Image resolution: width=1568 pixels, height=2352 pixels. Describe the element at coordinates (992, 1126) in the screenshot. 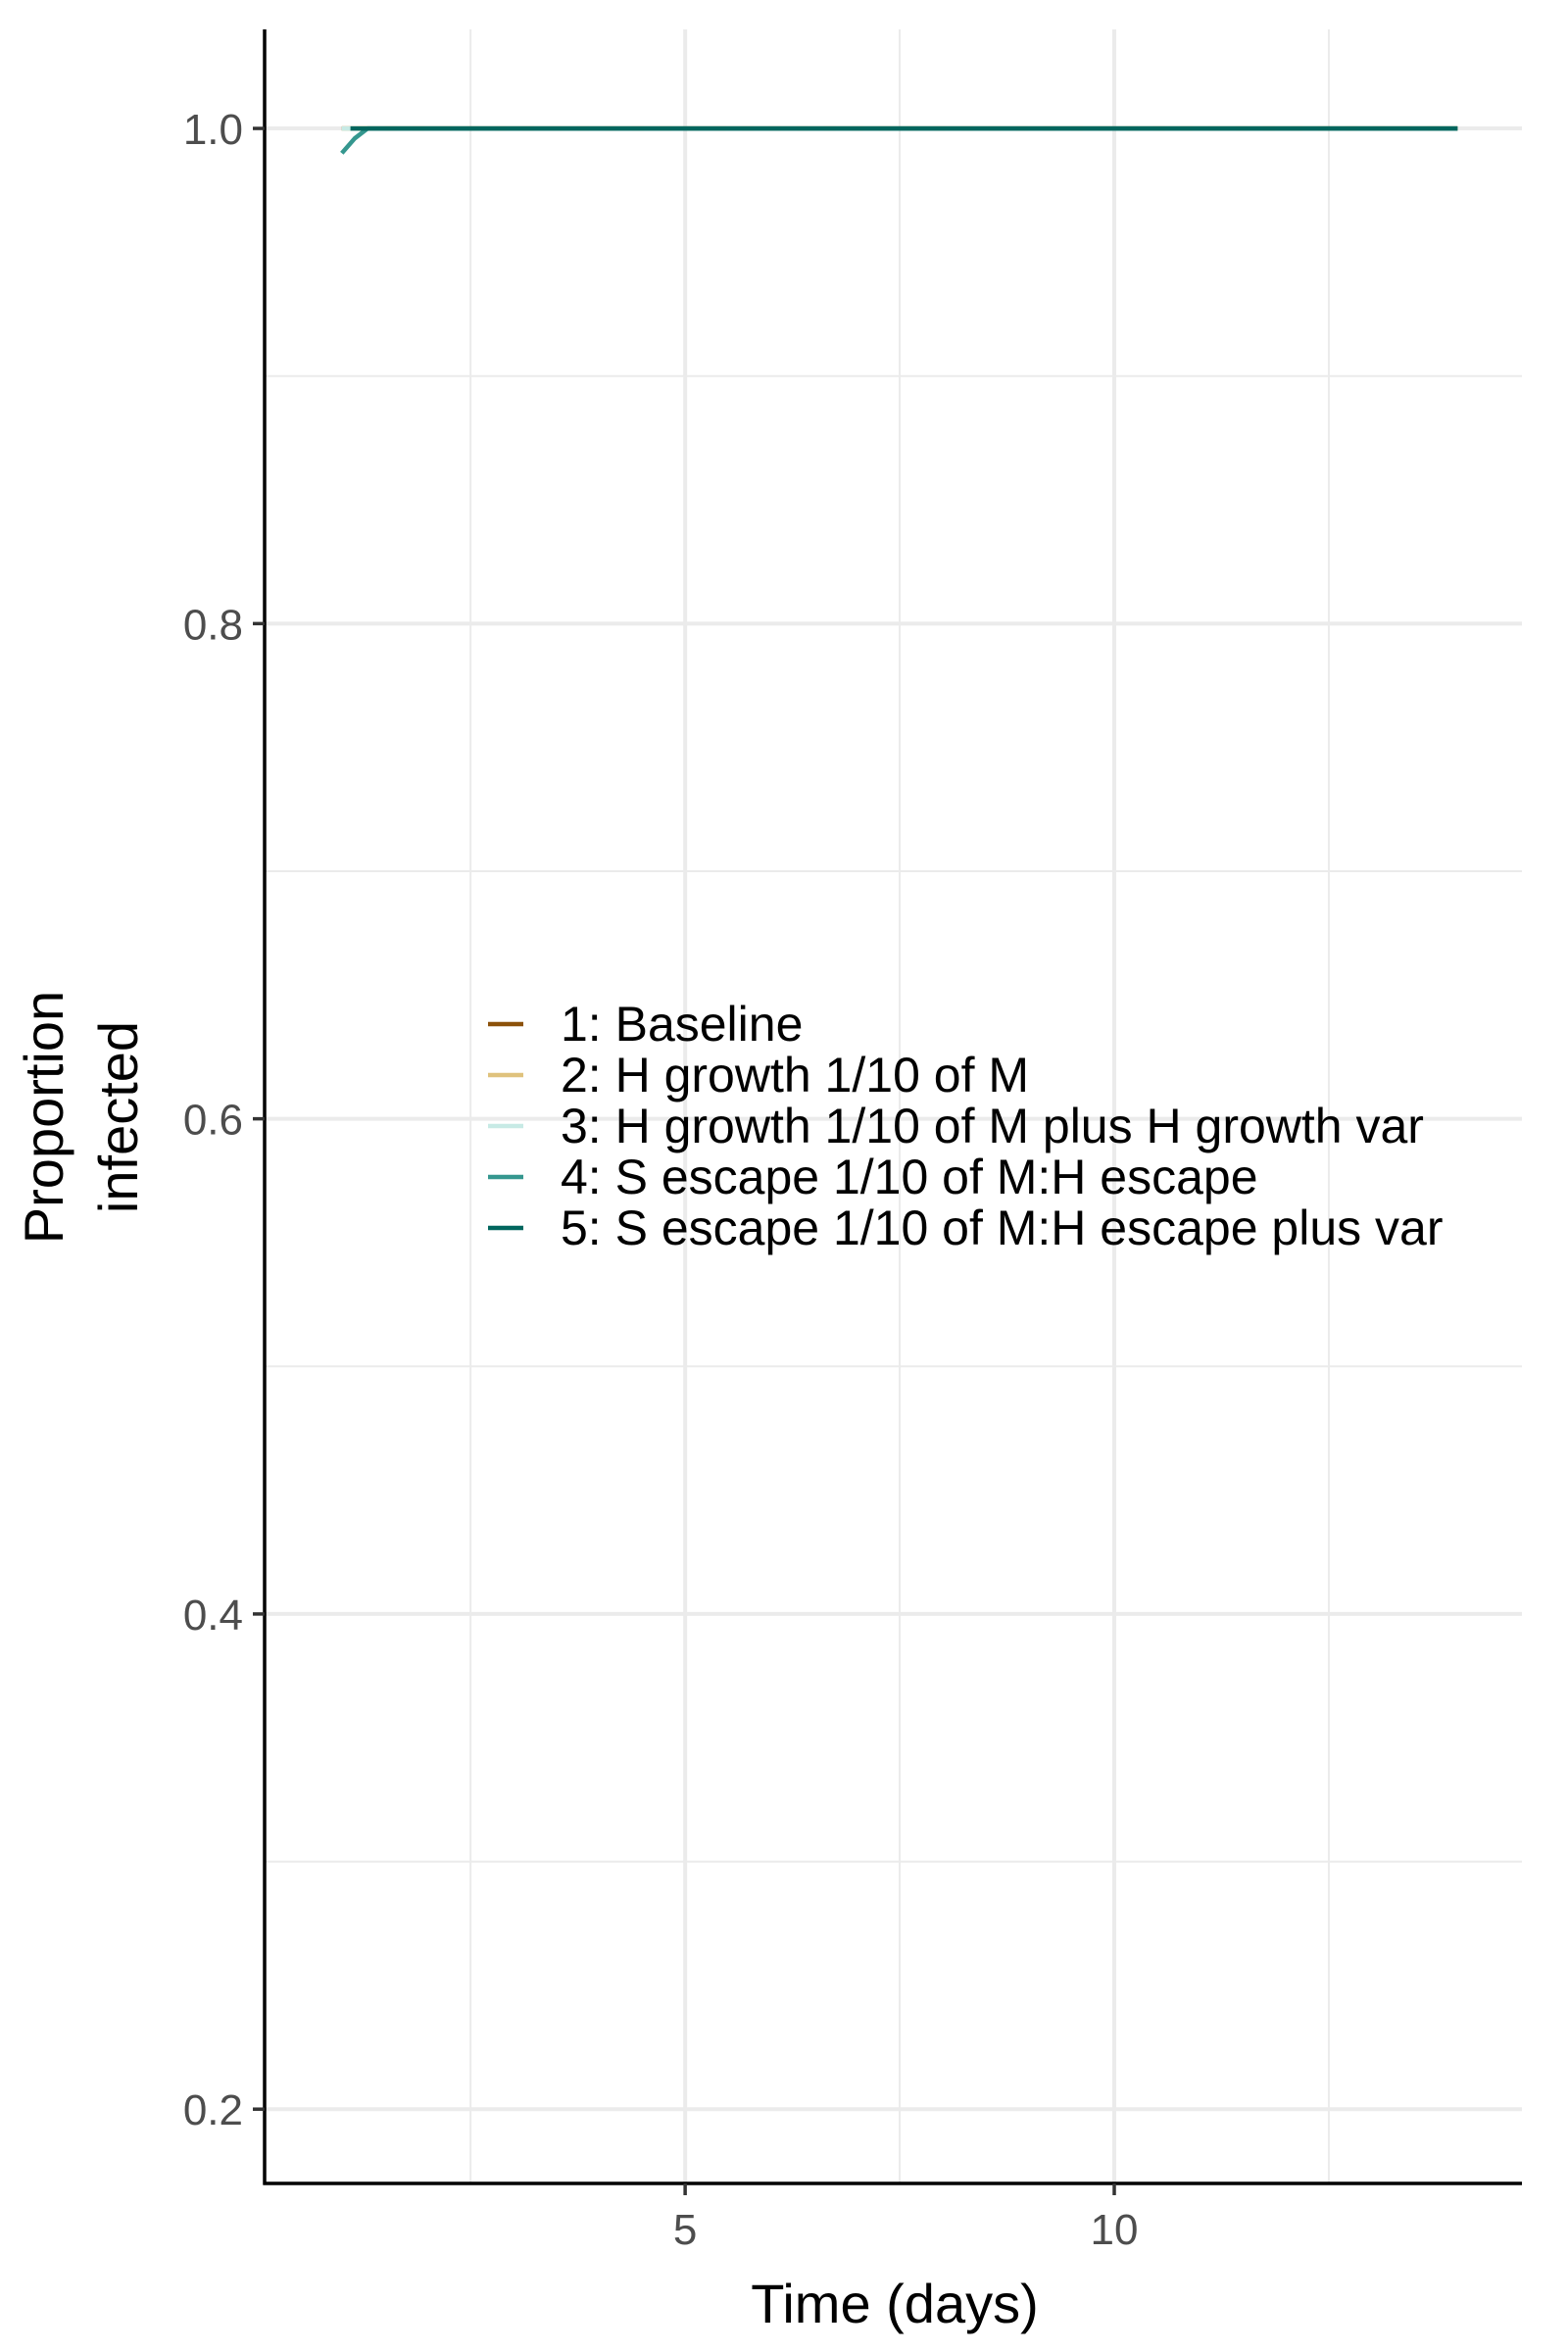

I see `legend-label-3: 3: H growth 1/10 of M plus H growth var` at that location.